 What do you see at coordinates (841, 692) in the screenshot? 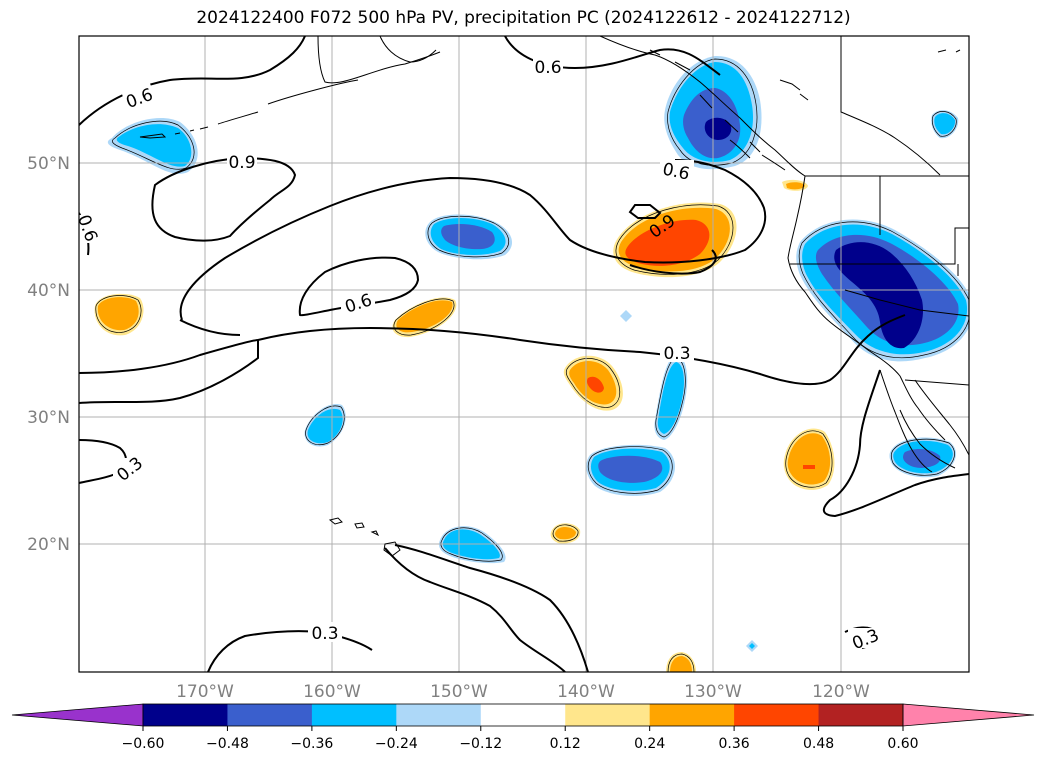
I see `lon-label: 120°W` at bounding box center [841, 692].